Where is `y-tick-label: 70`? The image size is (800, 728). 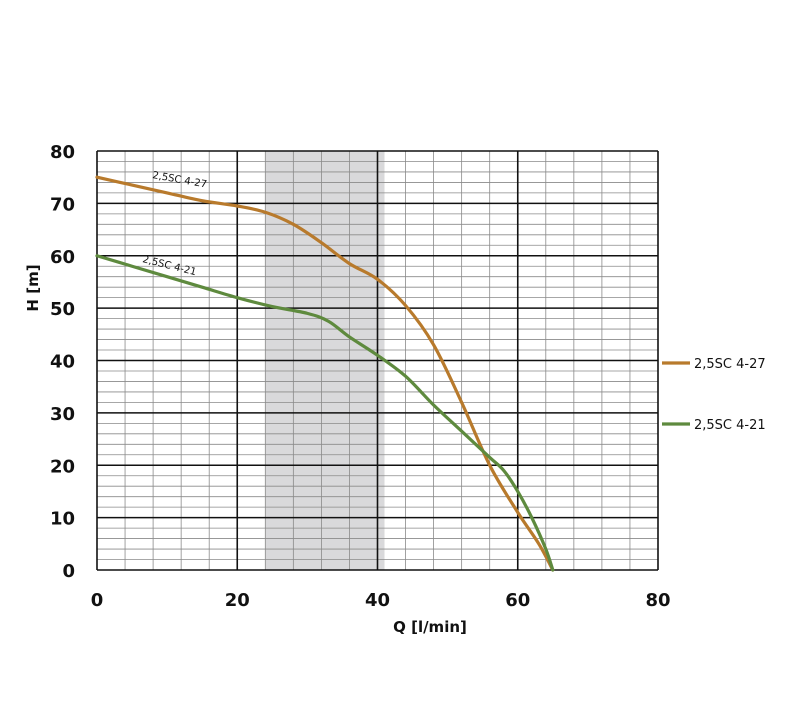 y-tick-label: 70 is located at coordinates (62, 204).